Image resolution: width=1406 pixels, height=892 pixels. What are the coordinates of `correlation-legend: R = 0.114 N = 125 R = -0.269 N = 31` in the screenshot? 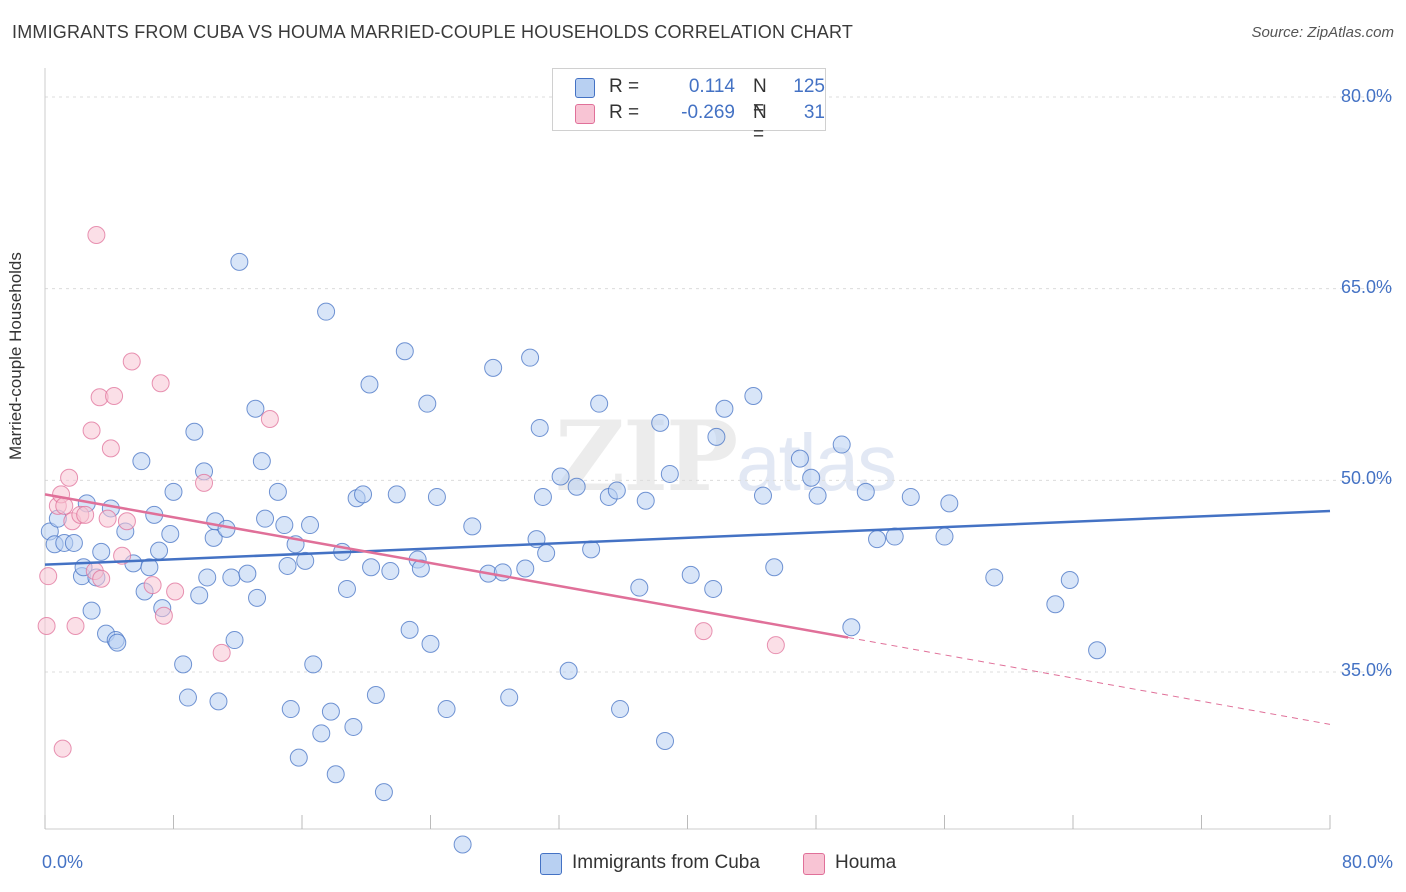 It's located at (689, 106).